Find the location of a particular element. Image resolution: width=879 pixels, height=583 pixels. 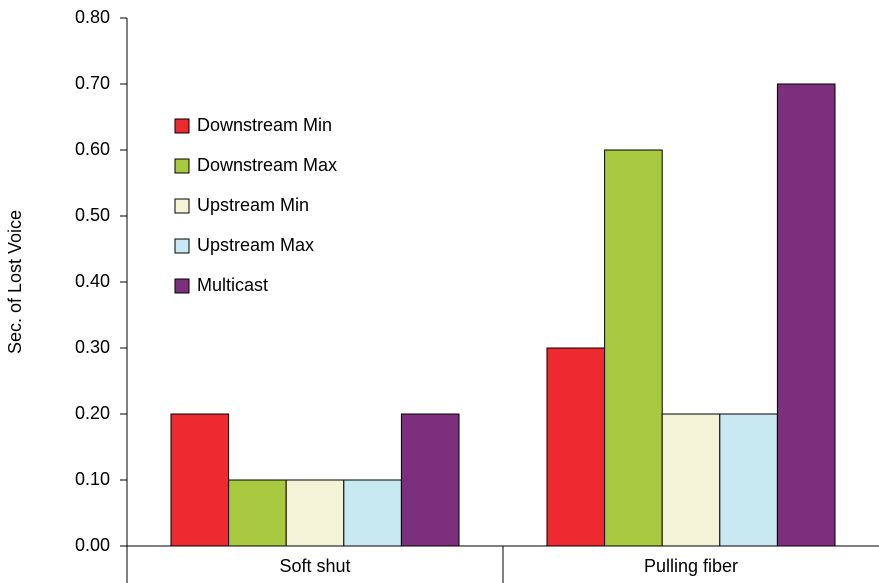

legend-box is located at coordinates (281, 201).